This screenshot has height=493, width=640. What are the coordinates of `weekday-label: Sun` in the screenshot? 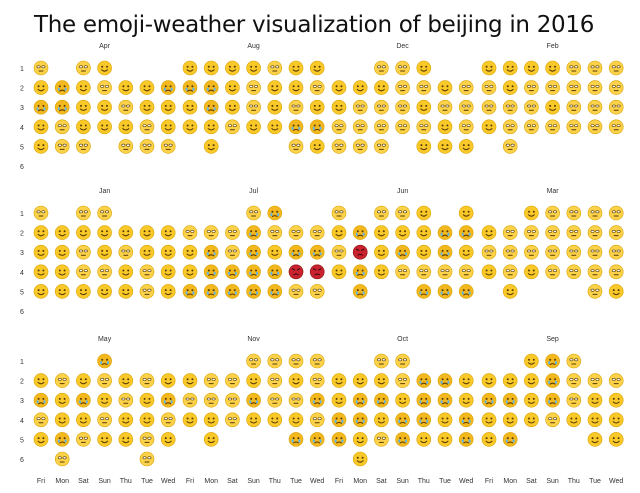 It's located at (552, 481).